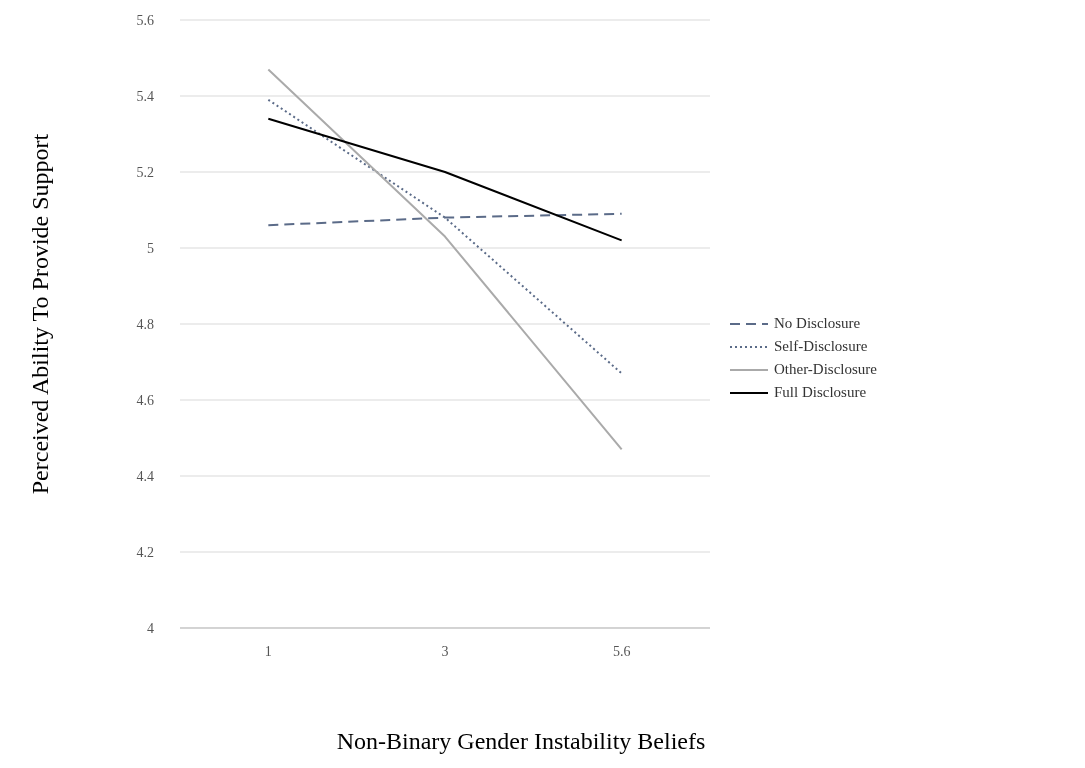  What do you see at coordinates (621, 651) in the screenshot?
I see `x-tick-label: 5.6` at bounding box center [621, 651].